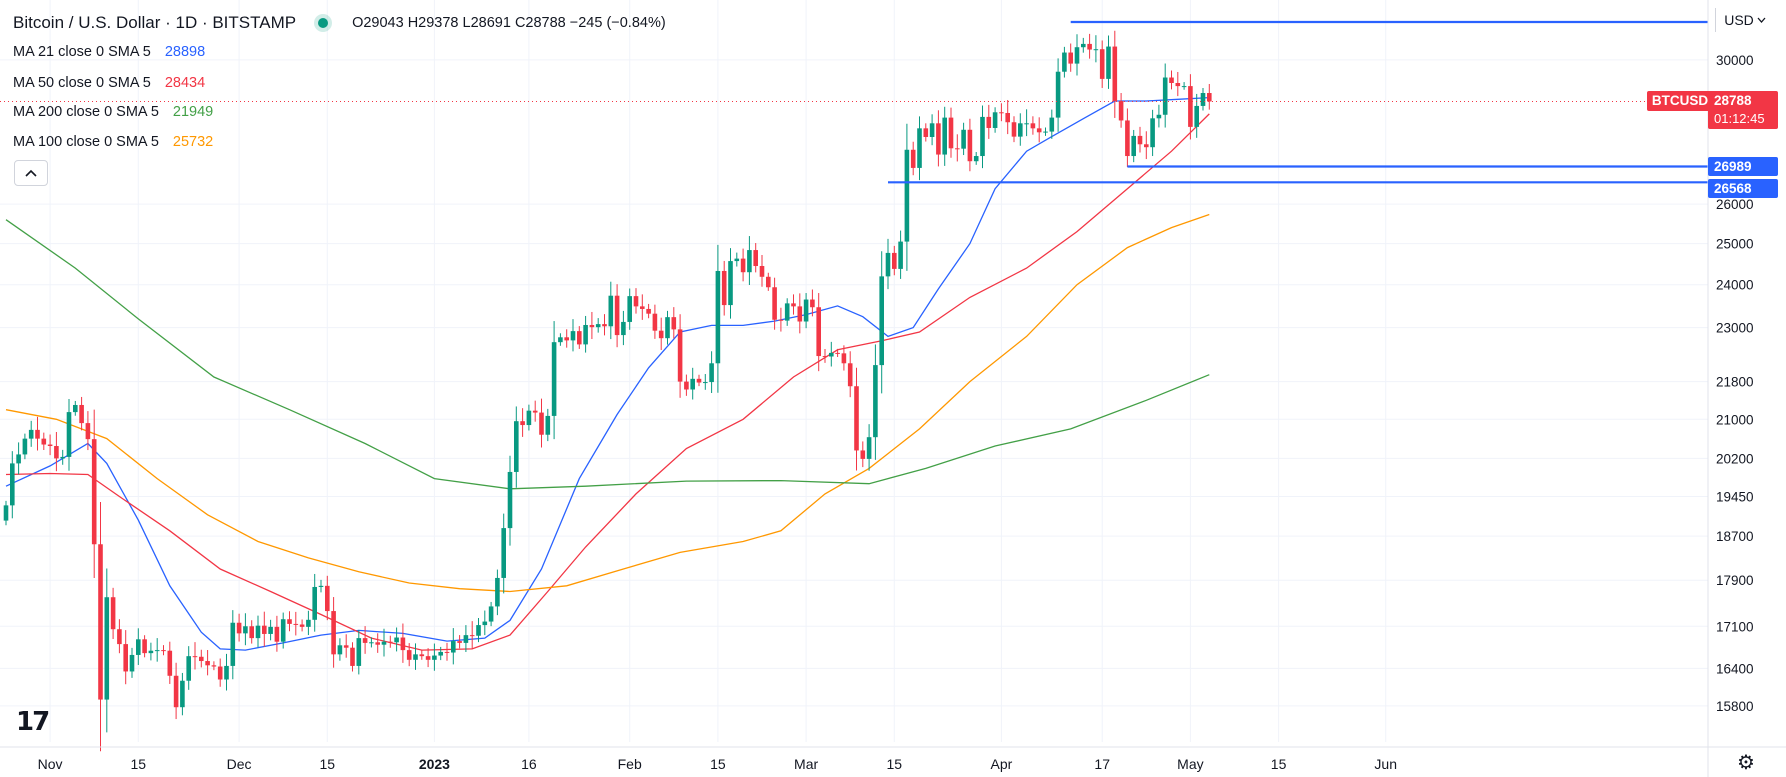  What do you see at coordinates (50, 764) in the screenshot?
I see `time-tick-label: Nov` at bounding box center [50, 764].